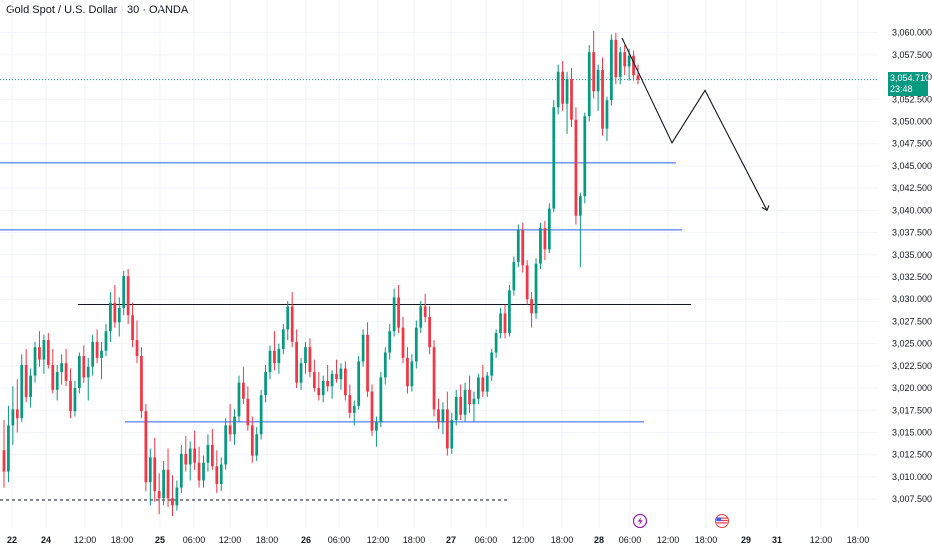 The height and width of the screenshot is (550, 932). What do you see at coordinates (912, 188) in the screenshot?
I see `price-tick-label: 3,042.500` at bounding box center [912, 188].